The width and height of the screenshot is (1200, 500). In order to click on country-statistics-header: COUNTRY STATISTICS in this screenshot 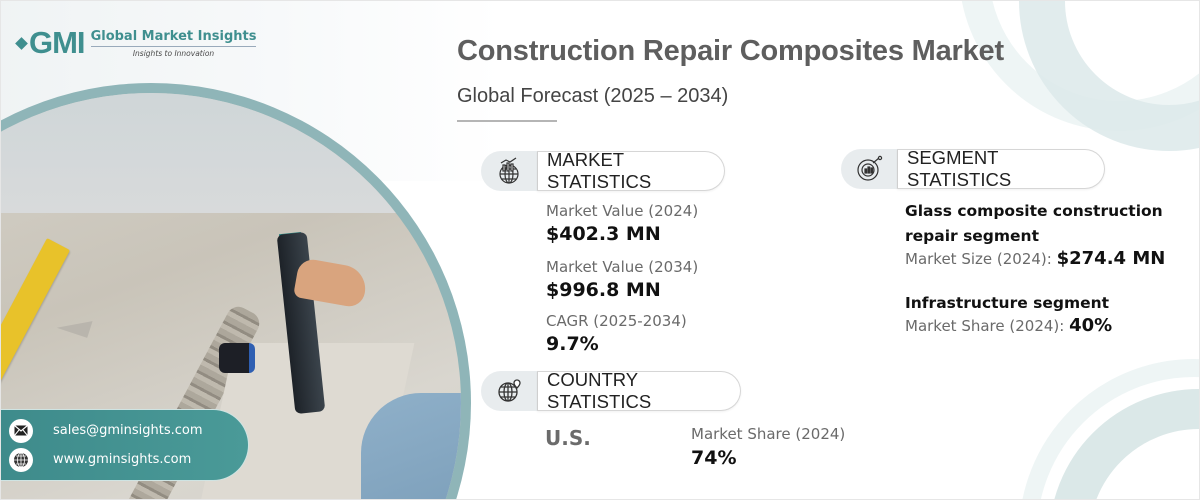, I will do `click(611, 390)`.